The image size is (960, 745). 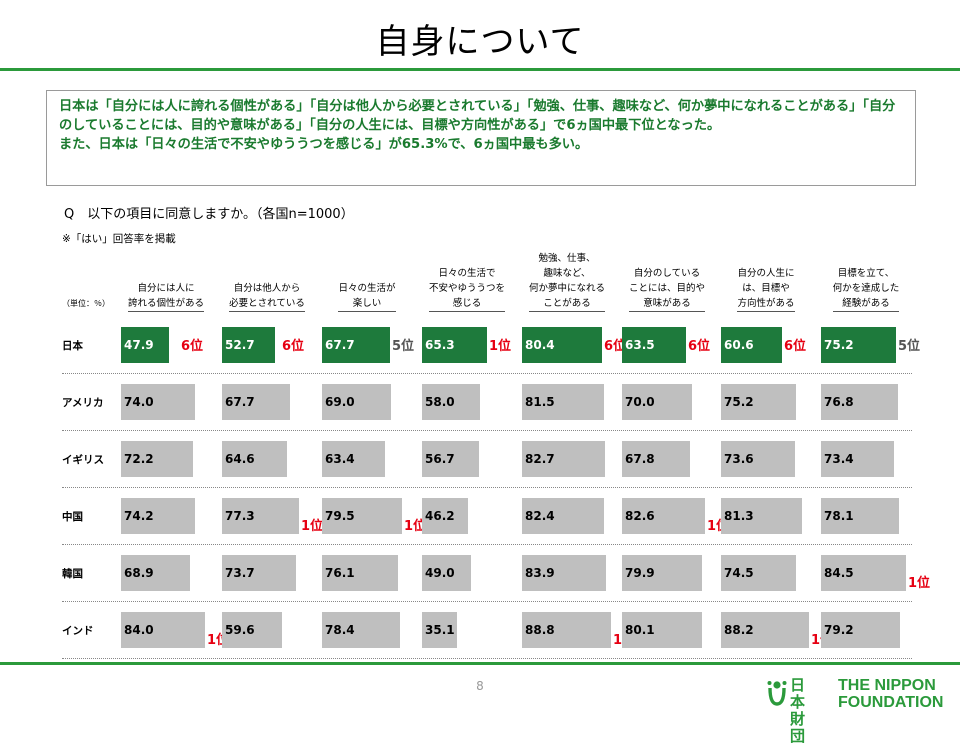 I want to click on column-header-label: 日々の生活が 楽しい, so click(x=367, y=296).